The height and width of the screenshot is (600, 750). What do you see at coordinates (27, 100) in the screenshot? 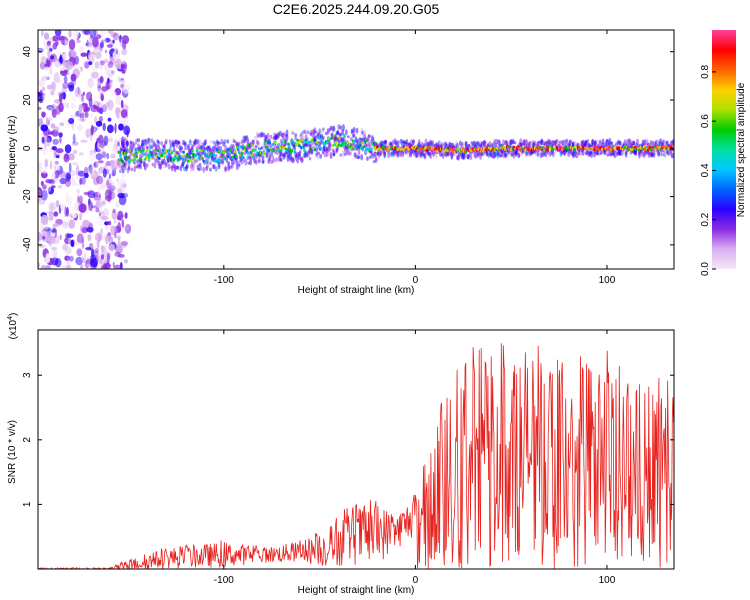
I see `spectrogram-ytick-label: 20` at bounding box center [27, 100].